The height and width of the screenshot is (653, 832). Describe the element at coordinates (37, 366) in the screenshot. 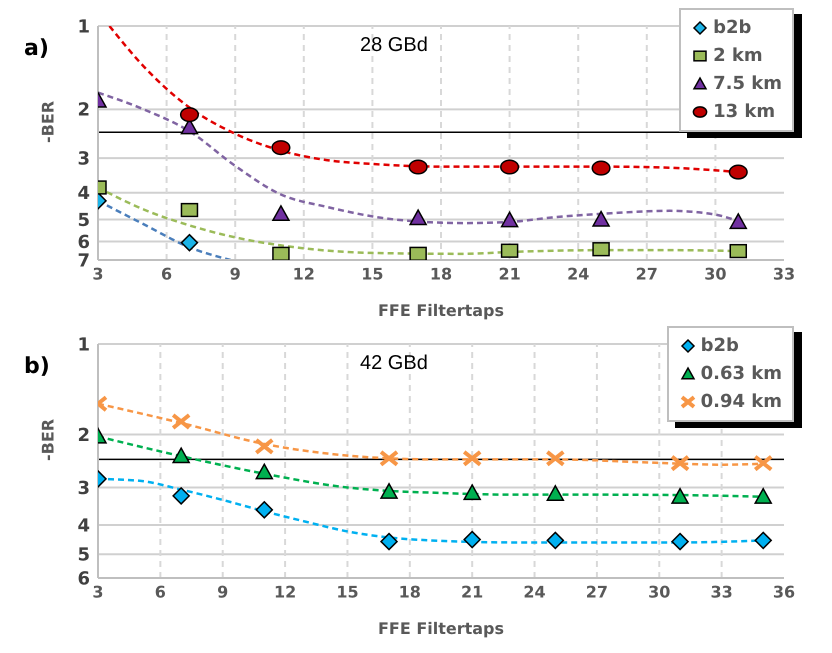

I see `text: b)` at that location.